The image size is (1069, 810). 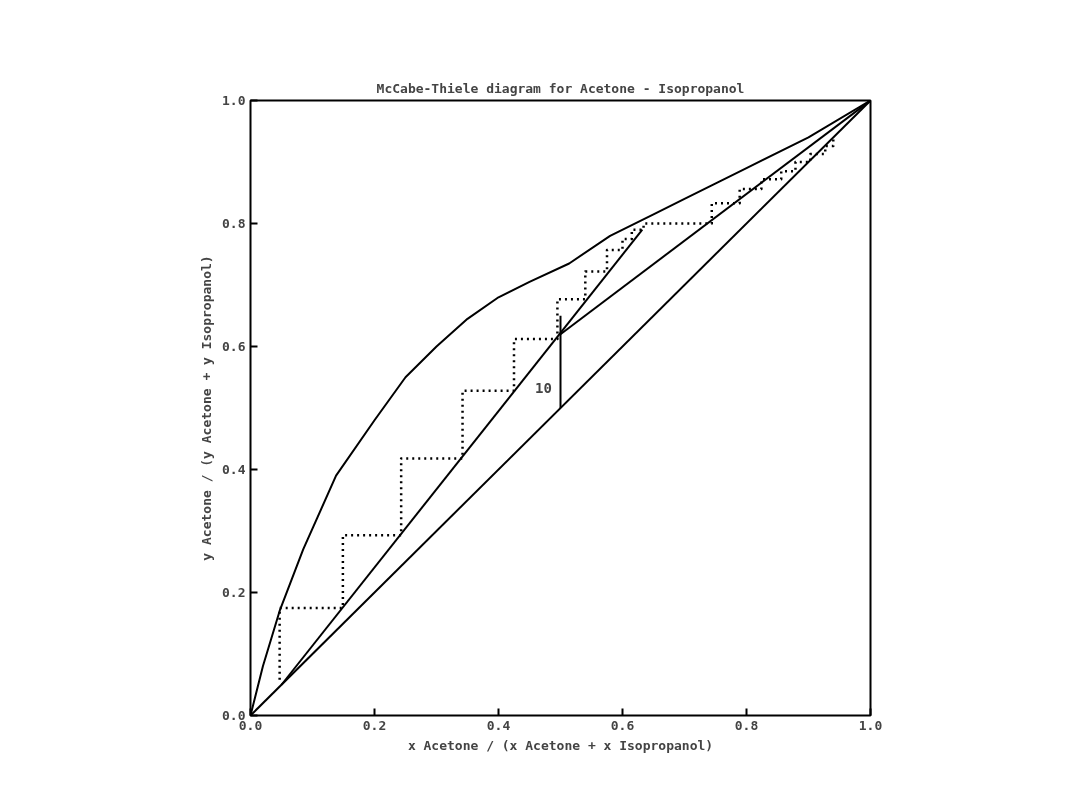 I want to click on annotation: 10, so click(x=543, y=387).